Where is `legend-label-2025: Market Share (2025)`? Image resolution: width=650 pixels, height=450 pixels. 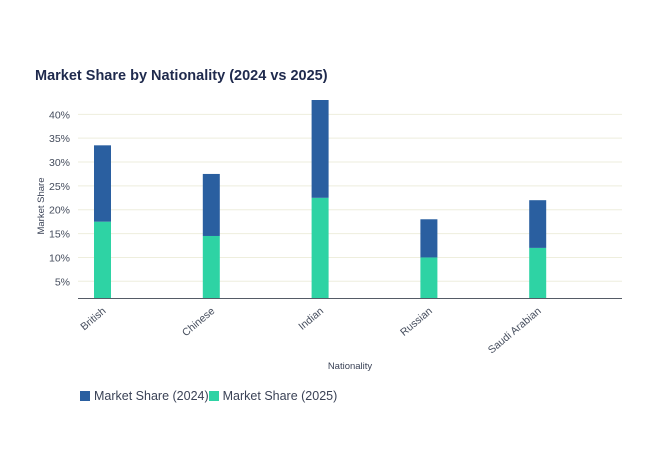
legend-label-2025: Market Share (2025) is located at coordinates (280, 396).